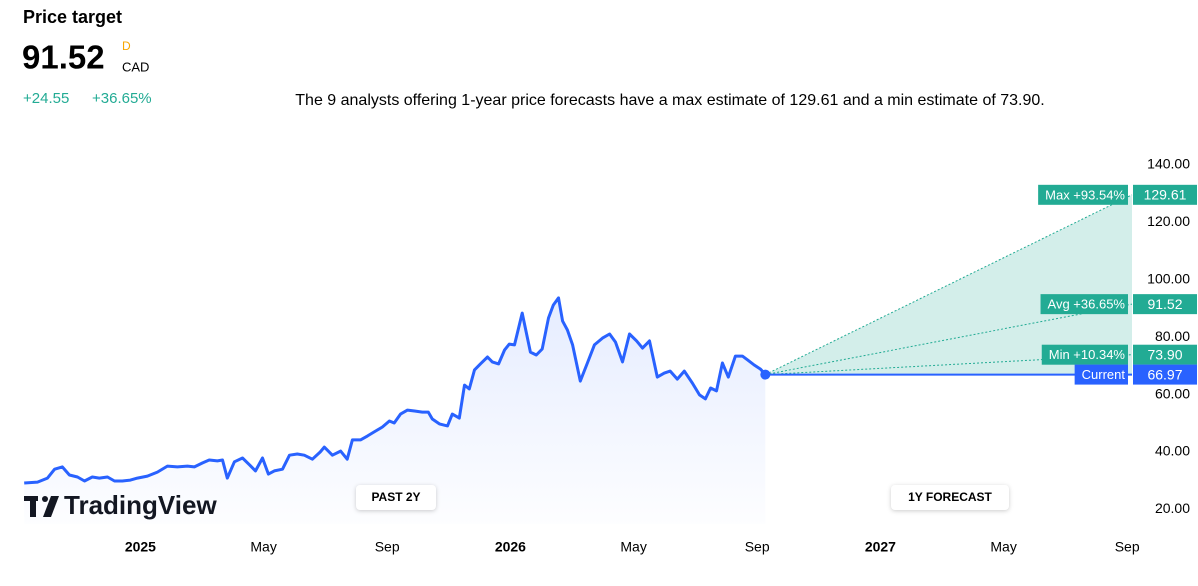 The image size is (1198, 586). I want to click on y-tick-label: 80.00, so click(1172, 336).